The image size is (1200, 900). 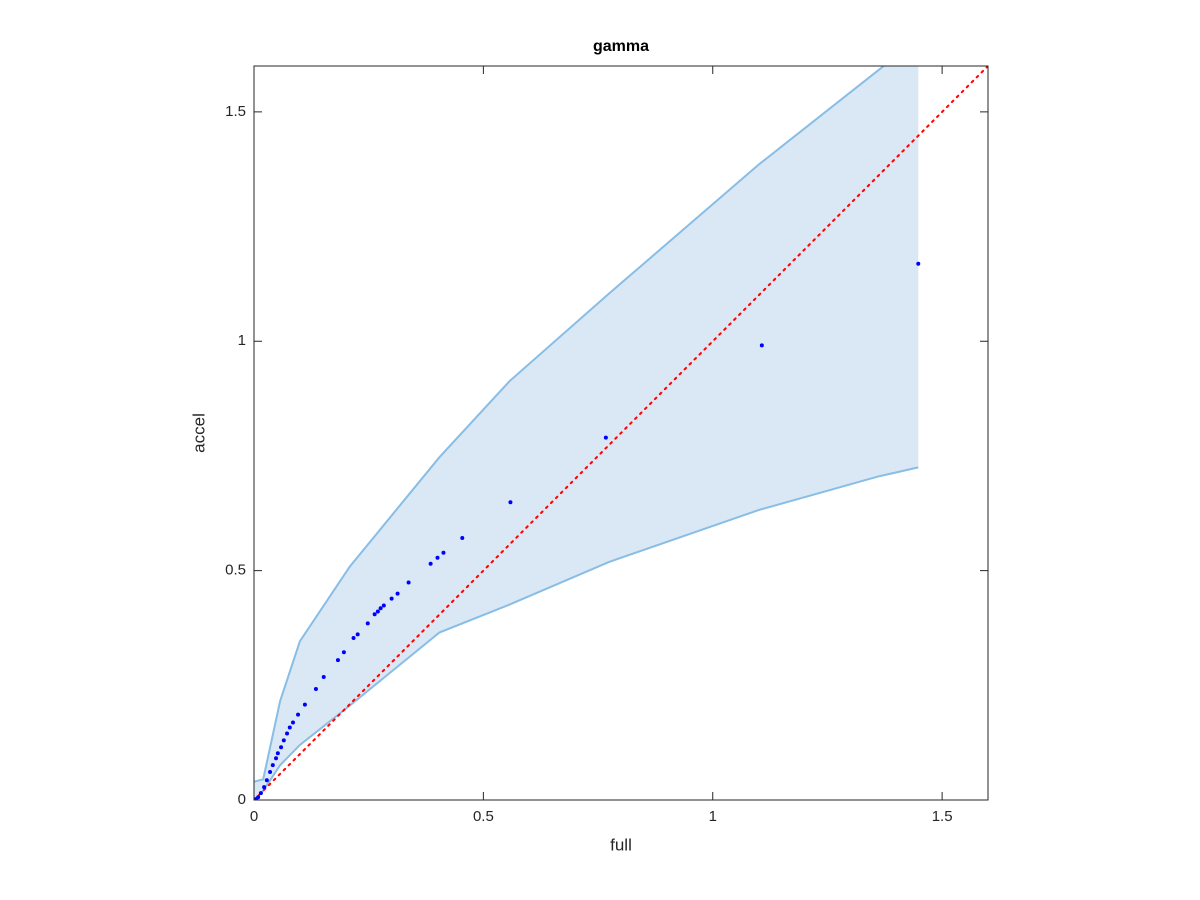 I want to click on x-tick-label: 0, so click(x=254, y=816).